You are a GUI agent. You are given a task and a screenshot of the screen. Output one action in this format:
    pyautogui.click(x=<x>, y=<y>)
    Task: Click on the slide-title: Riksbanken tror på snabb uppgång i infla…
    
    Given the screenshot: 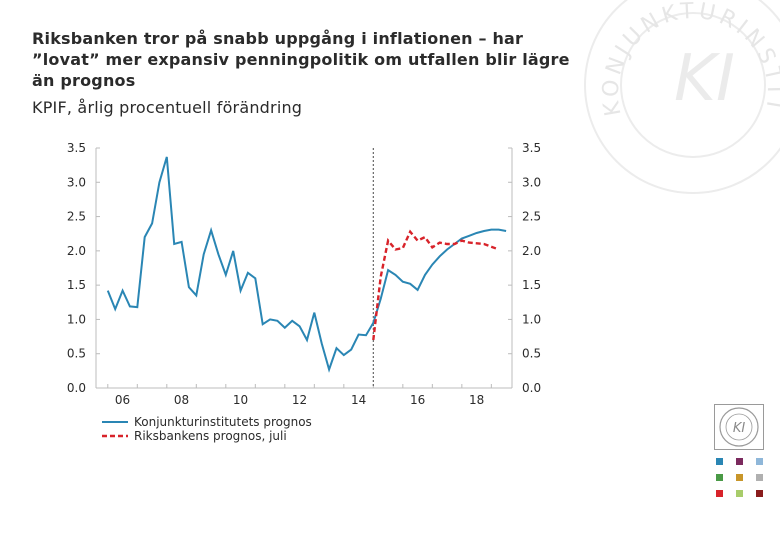 What is the action you would take?
    pyautogui.click(x=301, y=59)
    